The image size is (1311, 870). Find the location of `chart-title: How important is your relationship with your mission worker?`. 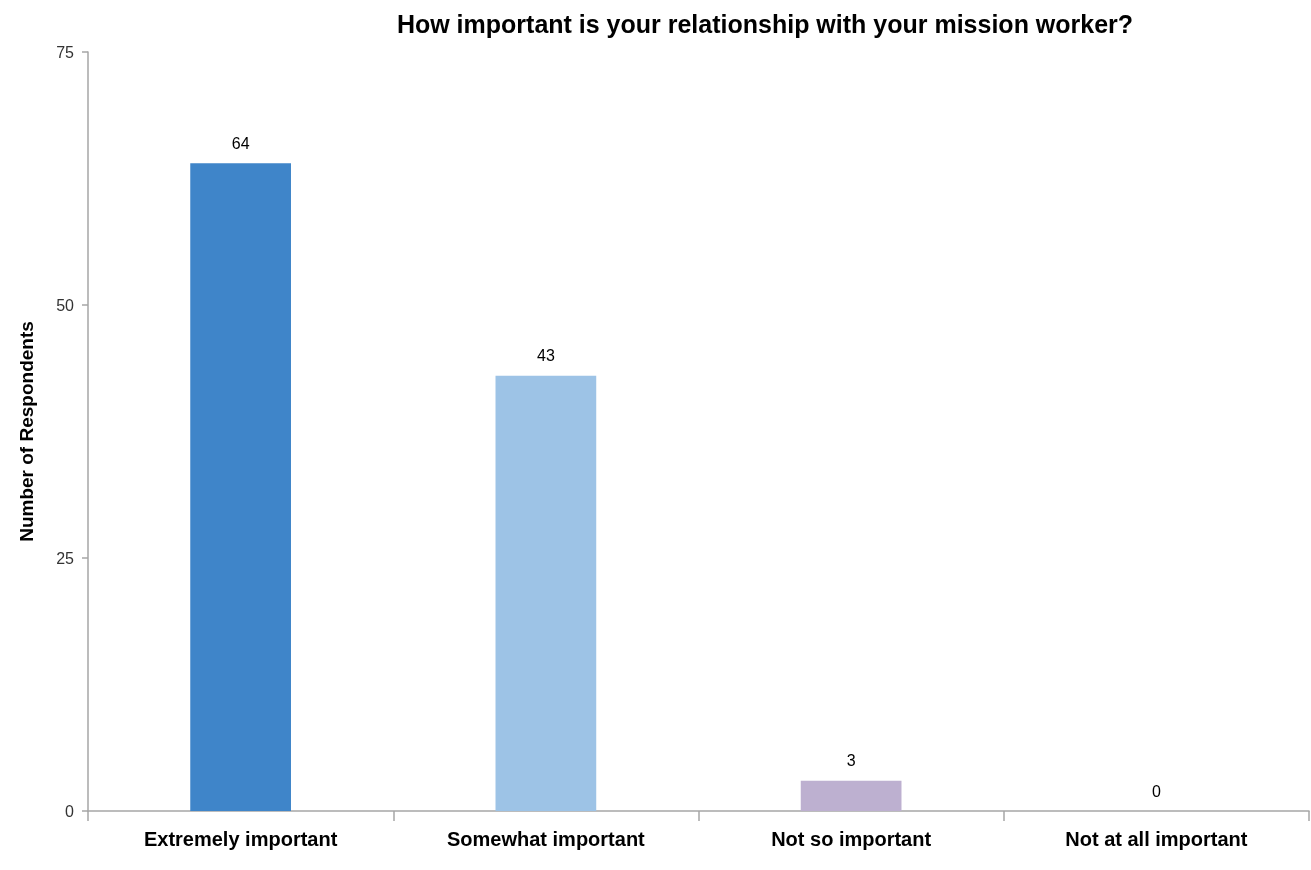

chart-title: How important is your relationship with your mission worker? is located at coordinates (765, 23).